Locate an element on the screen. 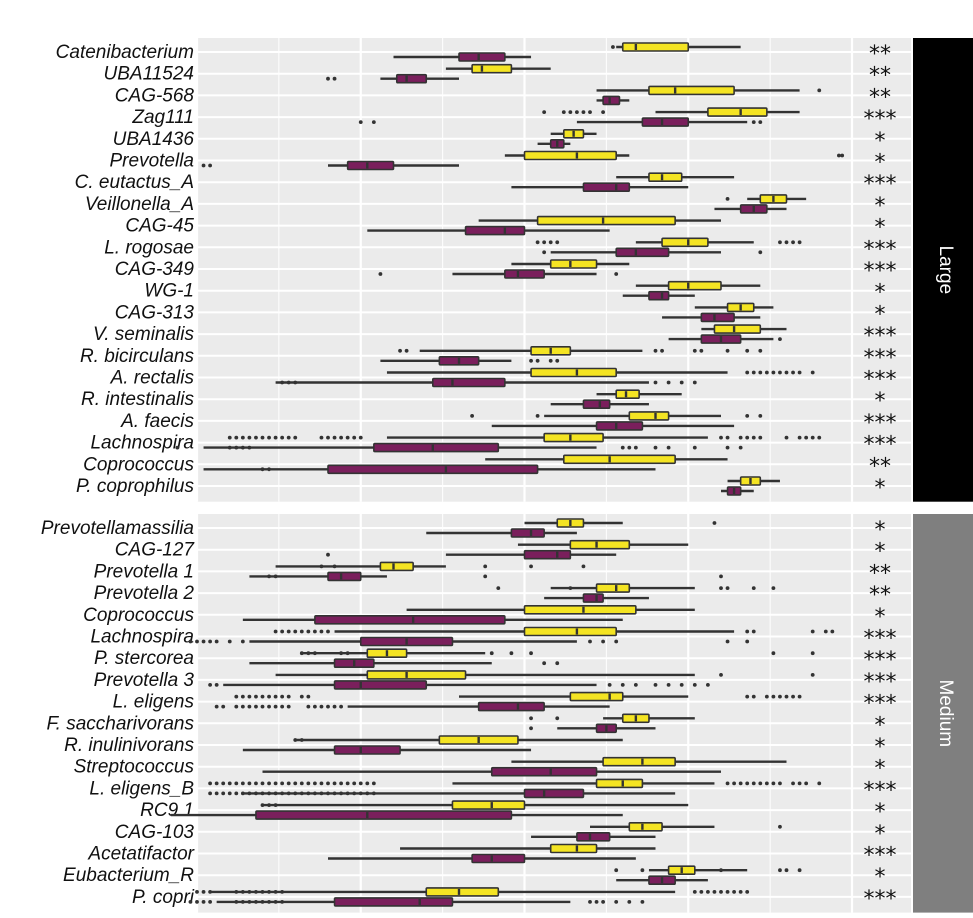 The height and width of the screenshot is (918, 973). row-label: Coprococcus is located at coordinates (138, 464).